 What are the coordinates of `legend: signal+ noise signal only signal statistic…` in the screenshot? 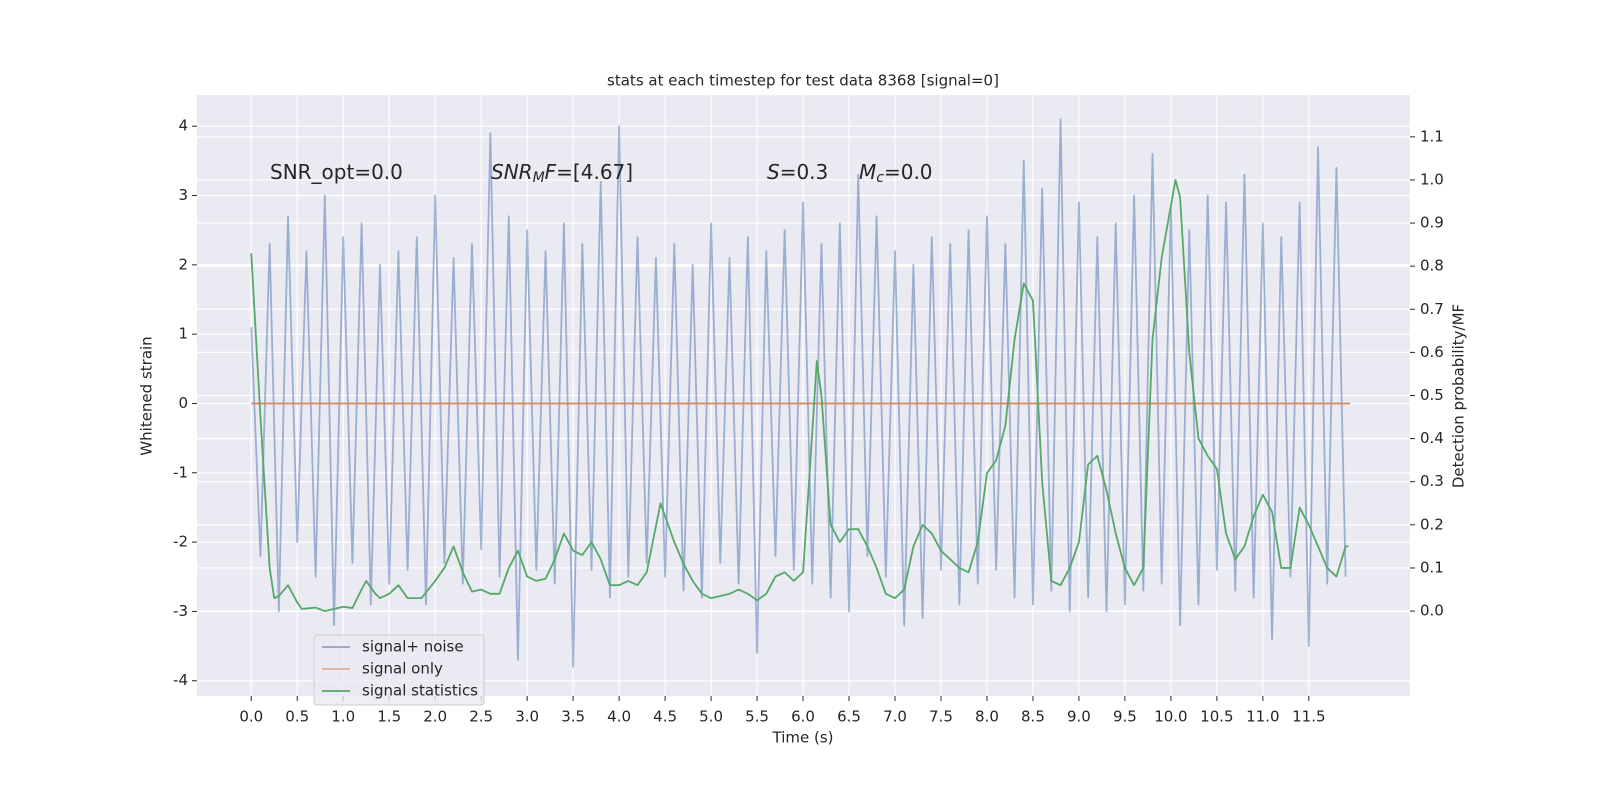 It's located at (399, 670).